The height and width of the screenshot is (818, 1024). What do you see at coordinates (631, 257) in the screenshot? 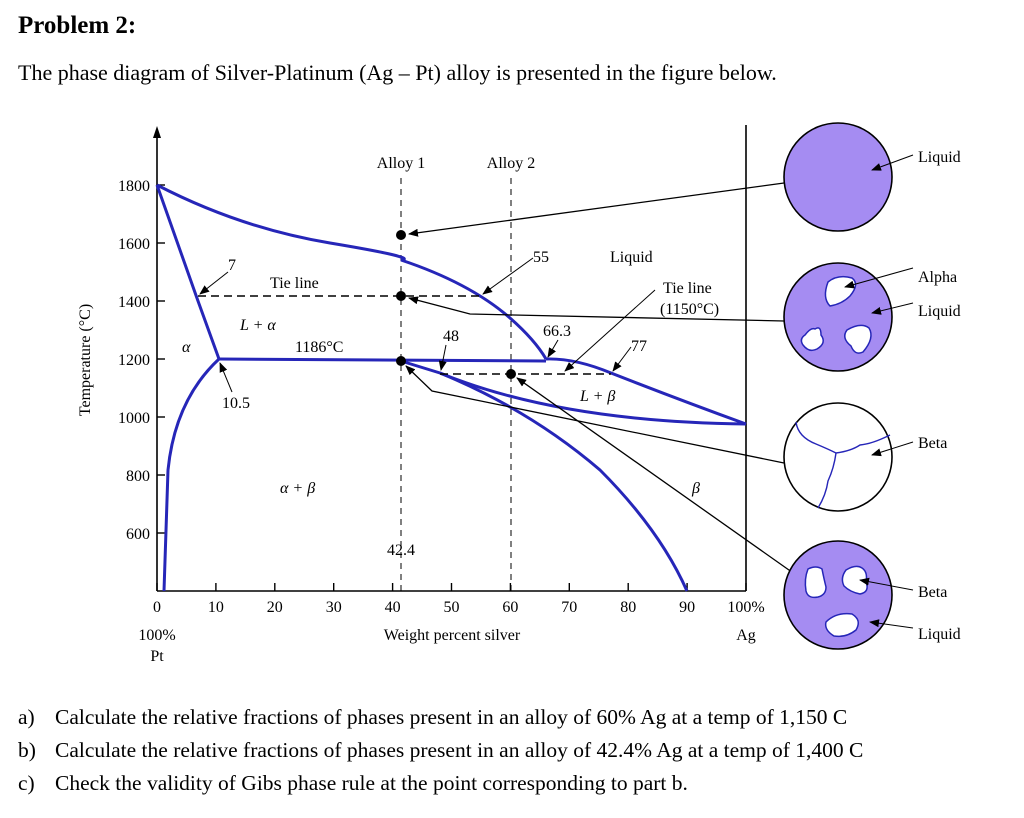
I see `region-liquid: Liquid` at bounding box center [631, 257].